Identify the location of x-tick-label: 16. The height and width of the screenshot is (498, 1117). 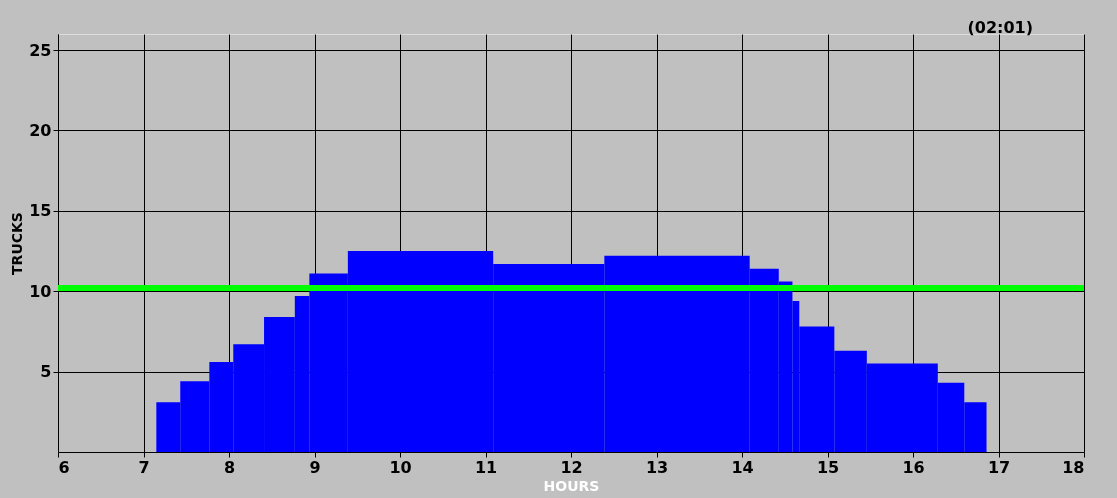
(913, 467).